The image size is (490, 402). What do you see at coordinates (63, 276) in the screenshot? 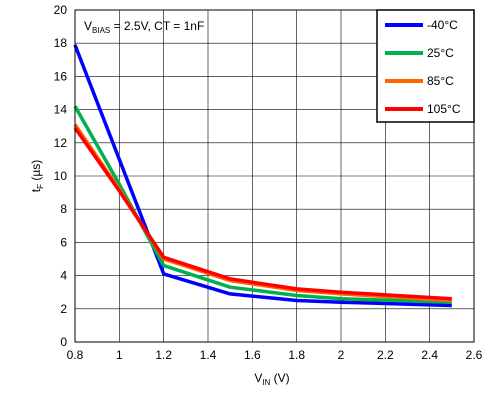
I see `y-tick-label: 4` at bounding box center [63, 276].